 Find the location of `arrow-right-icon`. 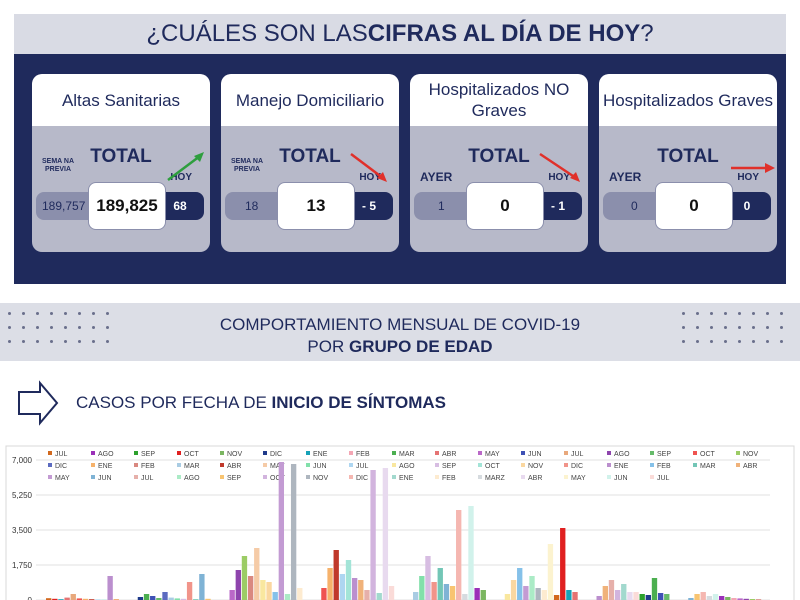

arrow-right-icon is located at coordinates (38, 403).